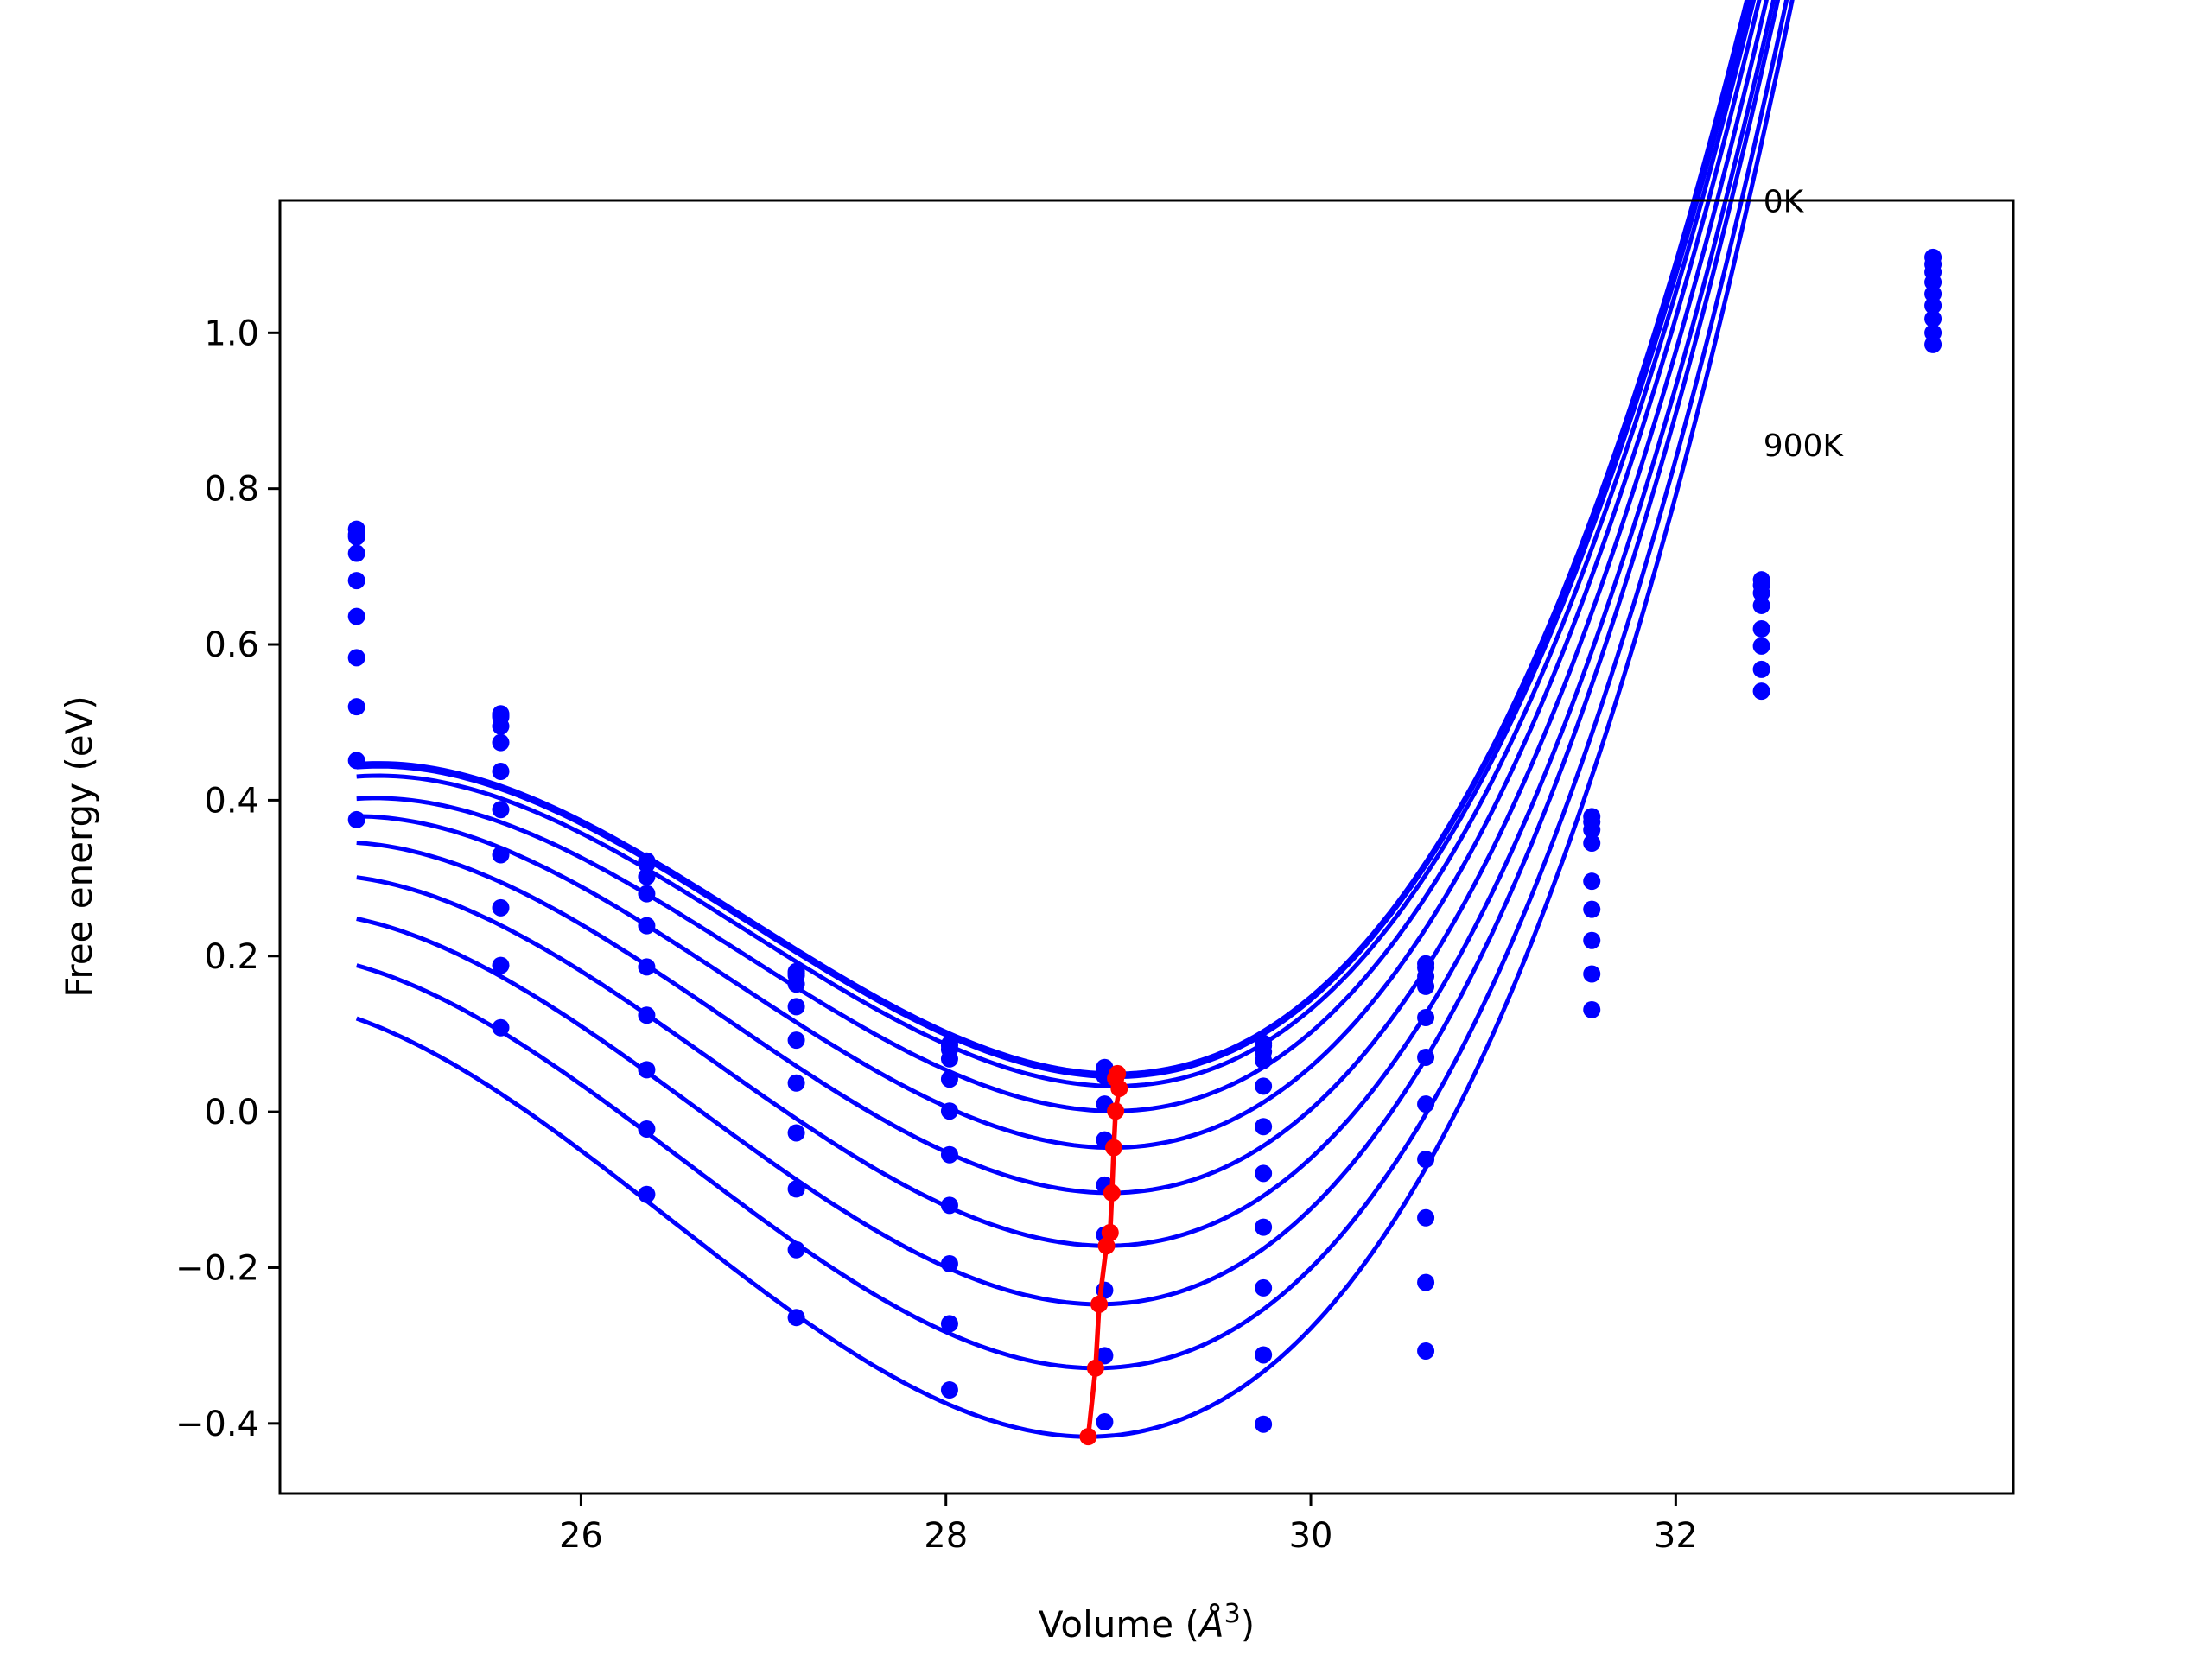 This screenshot has width=2212, height=1662. What do you see at coordinates (232, 645) in the screenshot?
I see `y-tick-label-6: 0.6` at bounding box center [232, 645].